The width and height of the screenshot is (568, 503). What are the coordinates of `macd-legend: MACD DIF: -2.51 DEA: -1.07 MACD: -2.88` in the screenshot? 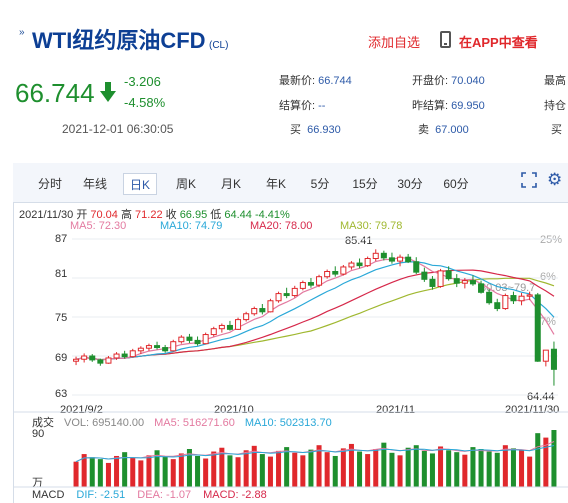 It's located at (149, 495).